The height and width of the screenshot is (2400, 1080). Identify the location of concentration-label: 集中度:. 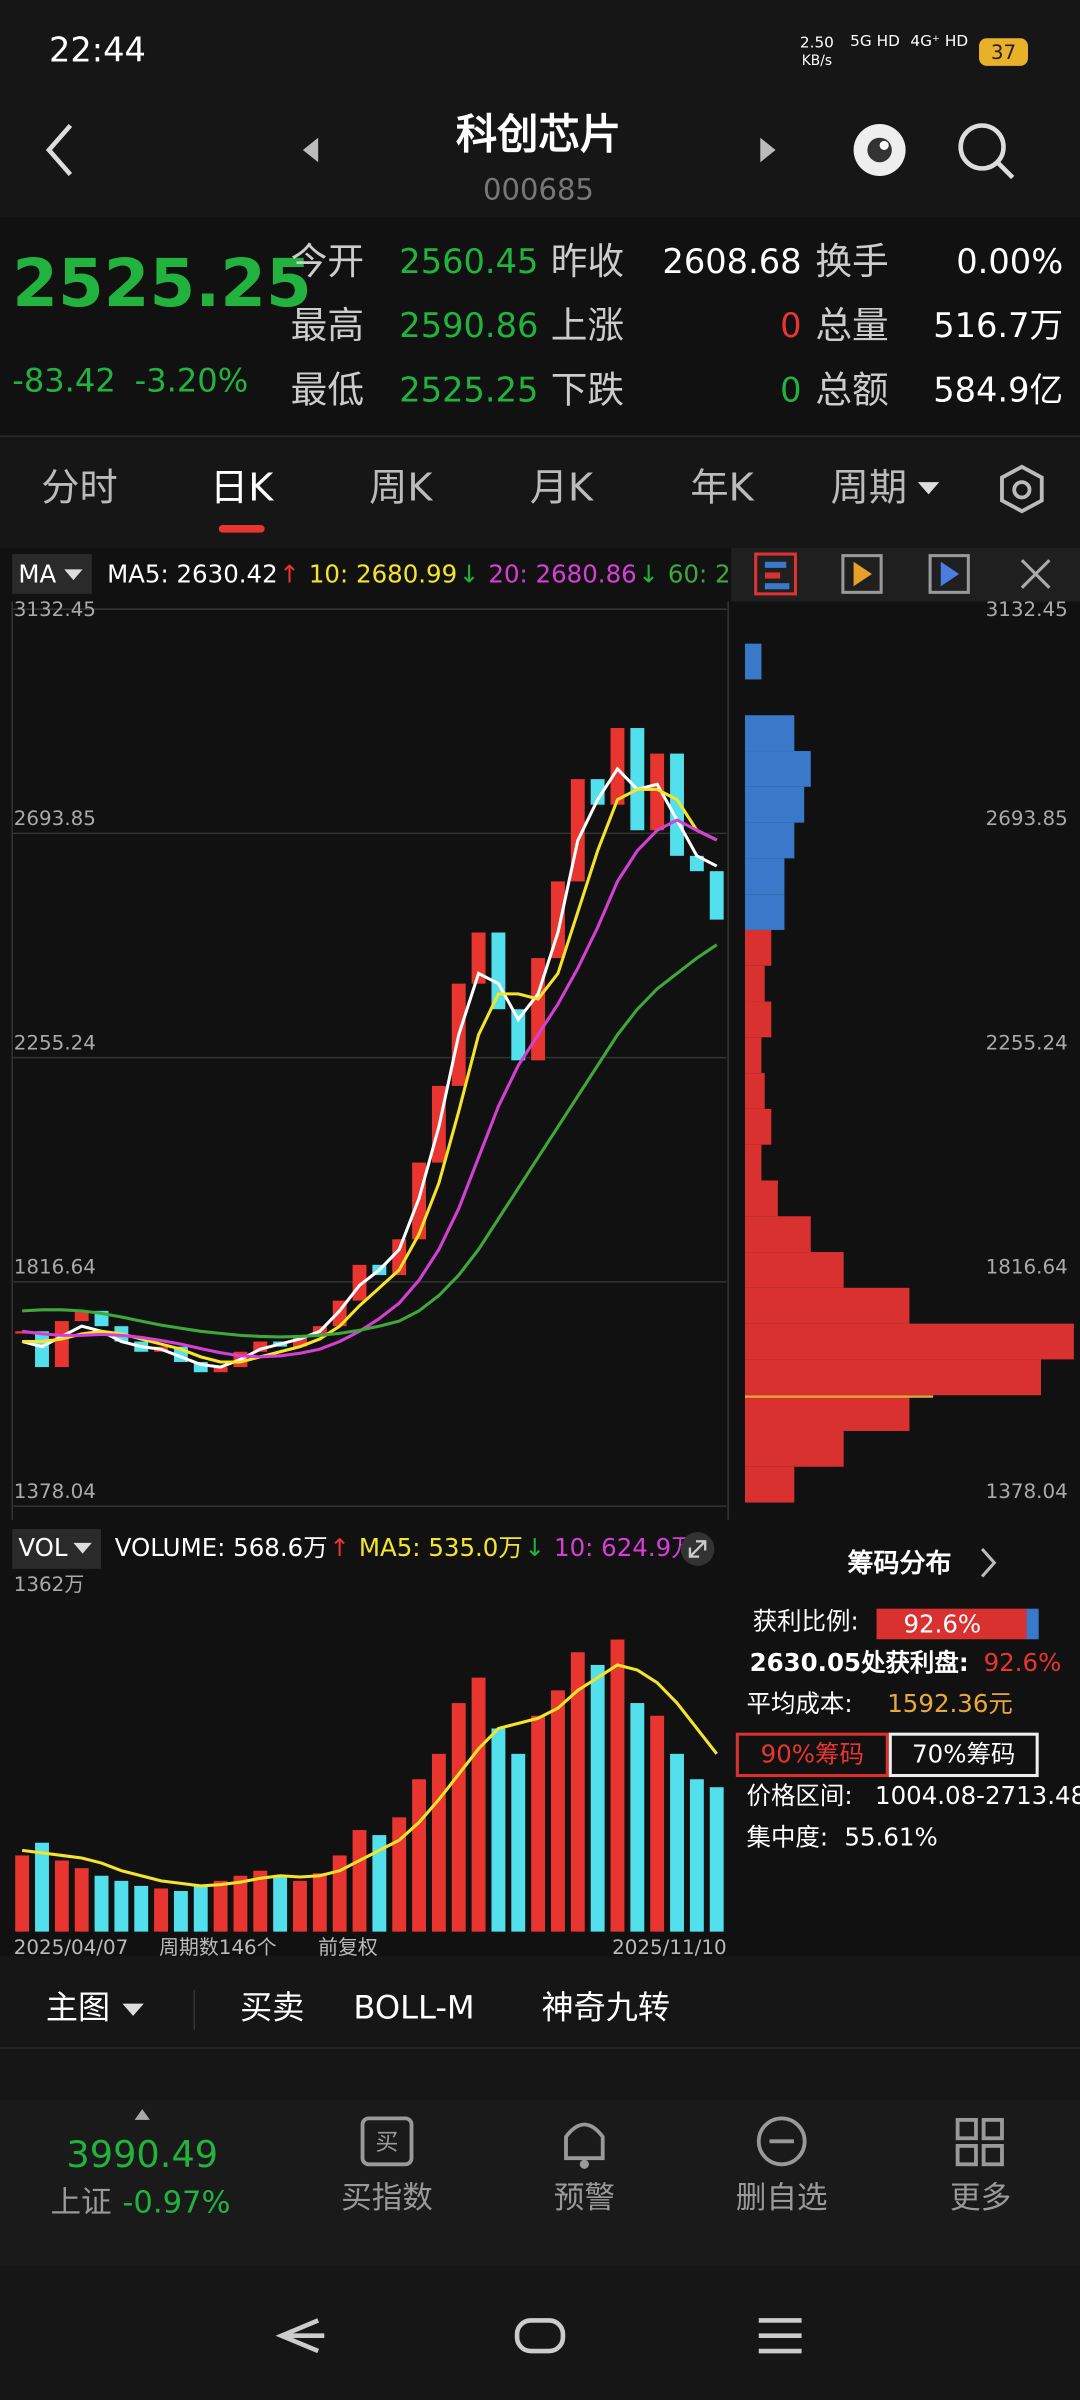
(788, 1836).